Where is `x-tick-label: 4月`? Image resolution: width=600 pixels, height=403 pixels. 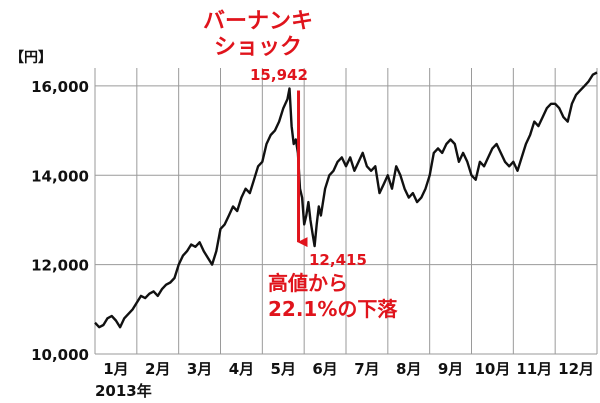 x-tick-label: 4月 is located at coordinates (241, 369).